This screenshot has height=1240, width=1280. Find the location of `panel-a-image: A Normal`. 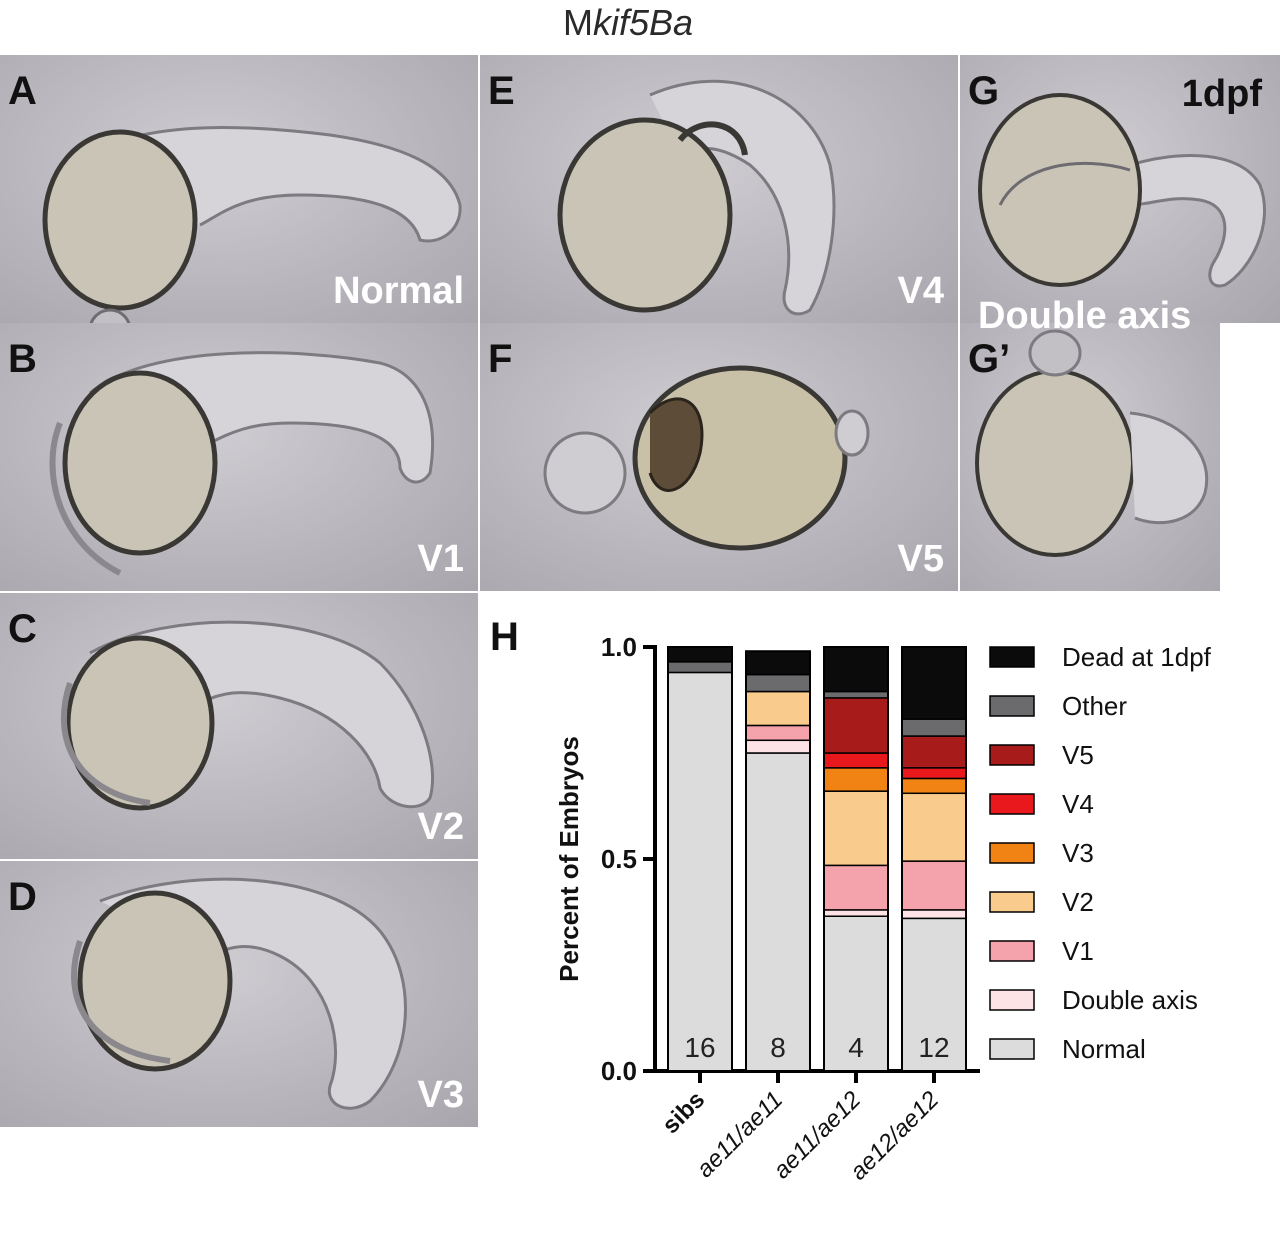

panel-a-image: A Normal is located at coordinates (239, 189).